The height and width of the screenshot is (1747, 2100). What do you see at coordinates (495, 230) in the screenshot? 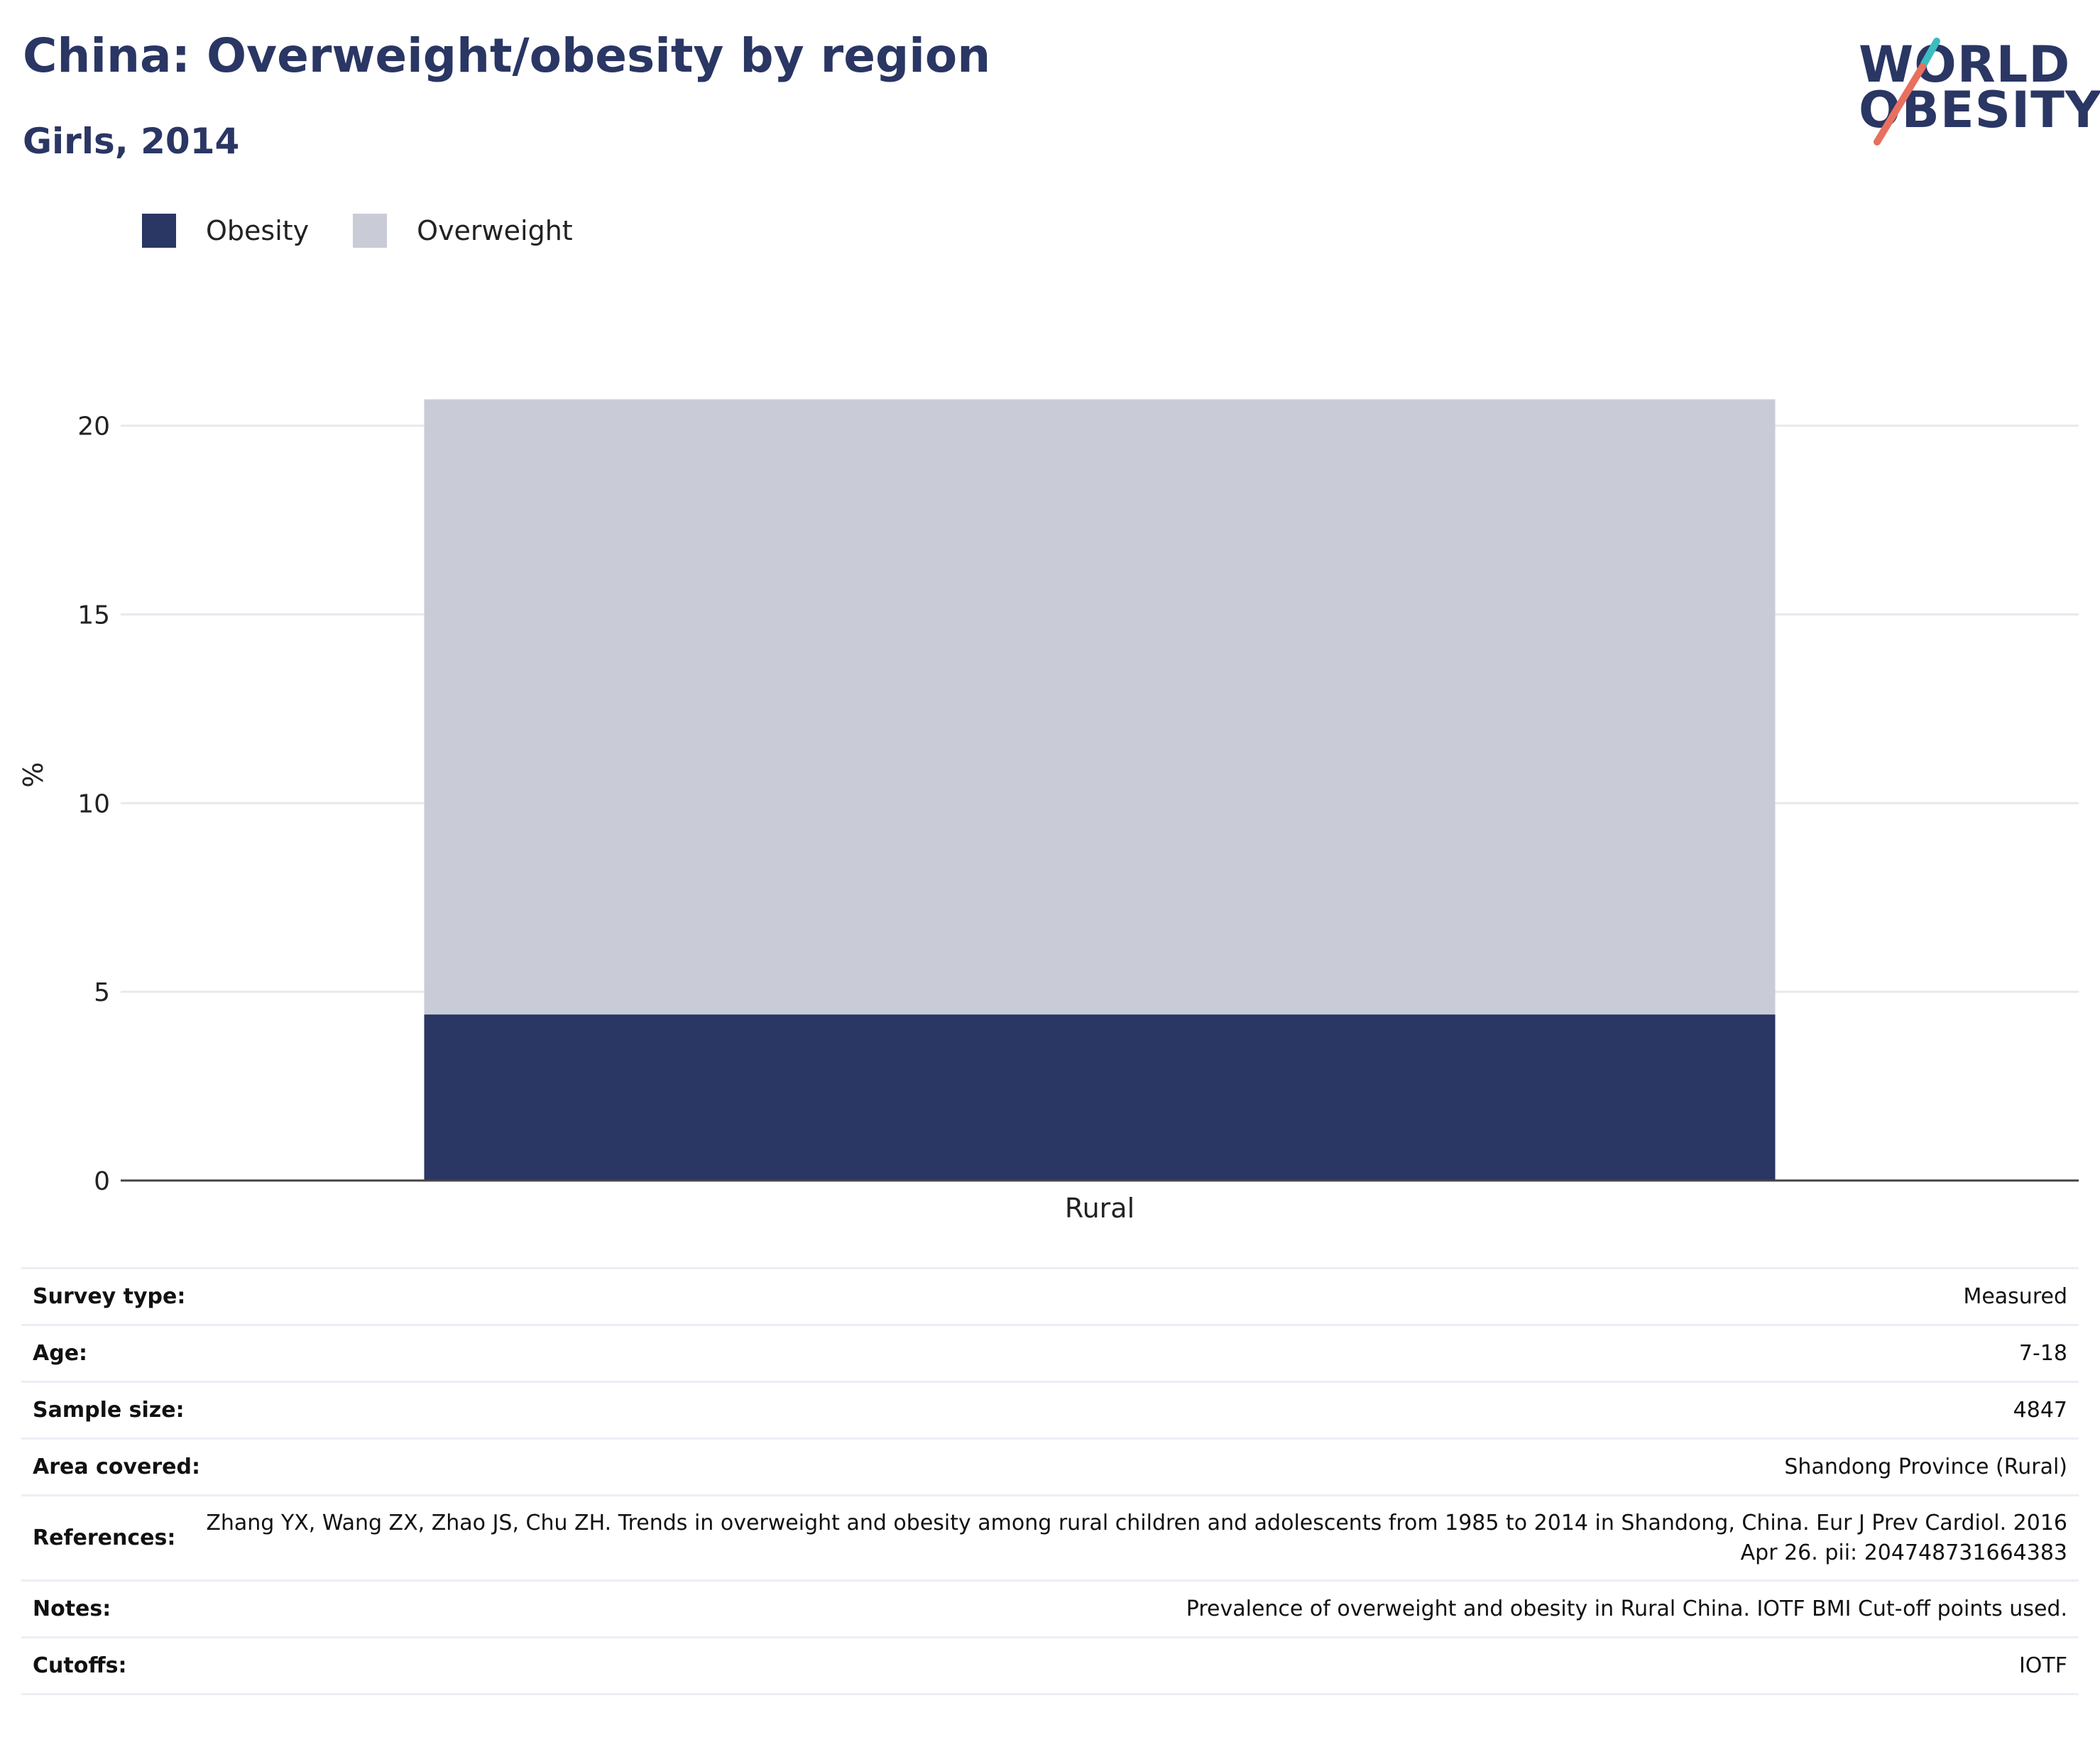
I see `legend-label-overweight: Overweight` at bounding box center [495, 230].